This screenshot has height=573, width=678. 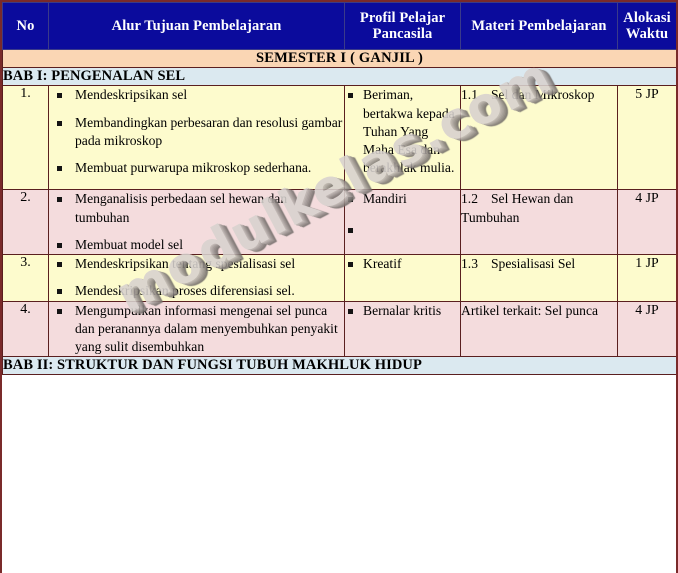 What do you see at coordinates (646, 26) in the screenshot?
I see `column-header-alokasi-waktu: Alokasi Waktu` at bounding box center [646, 26].